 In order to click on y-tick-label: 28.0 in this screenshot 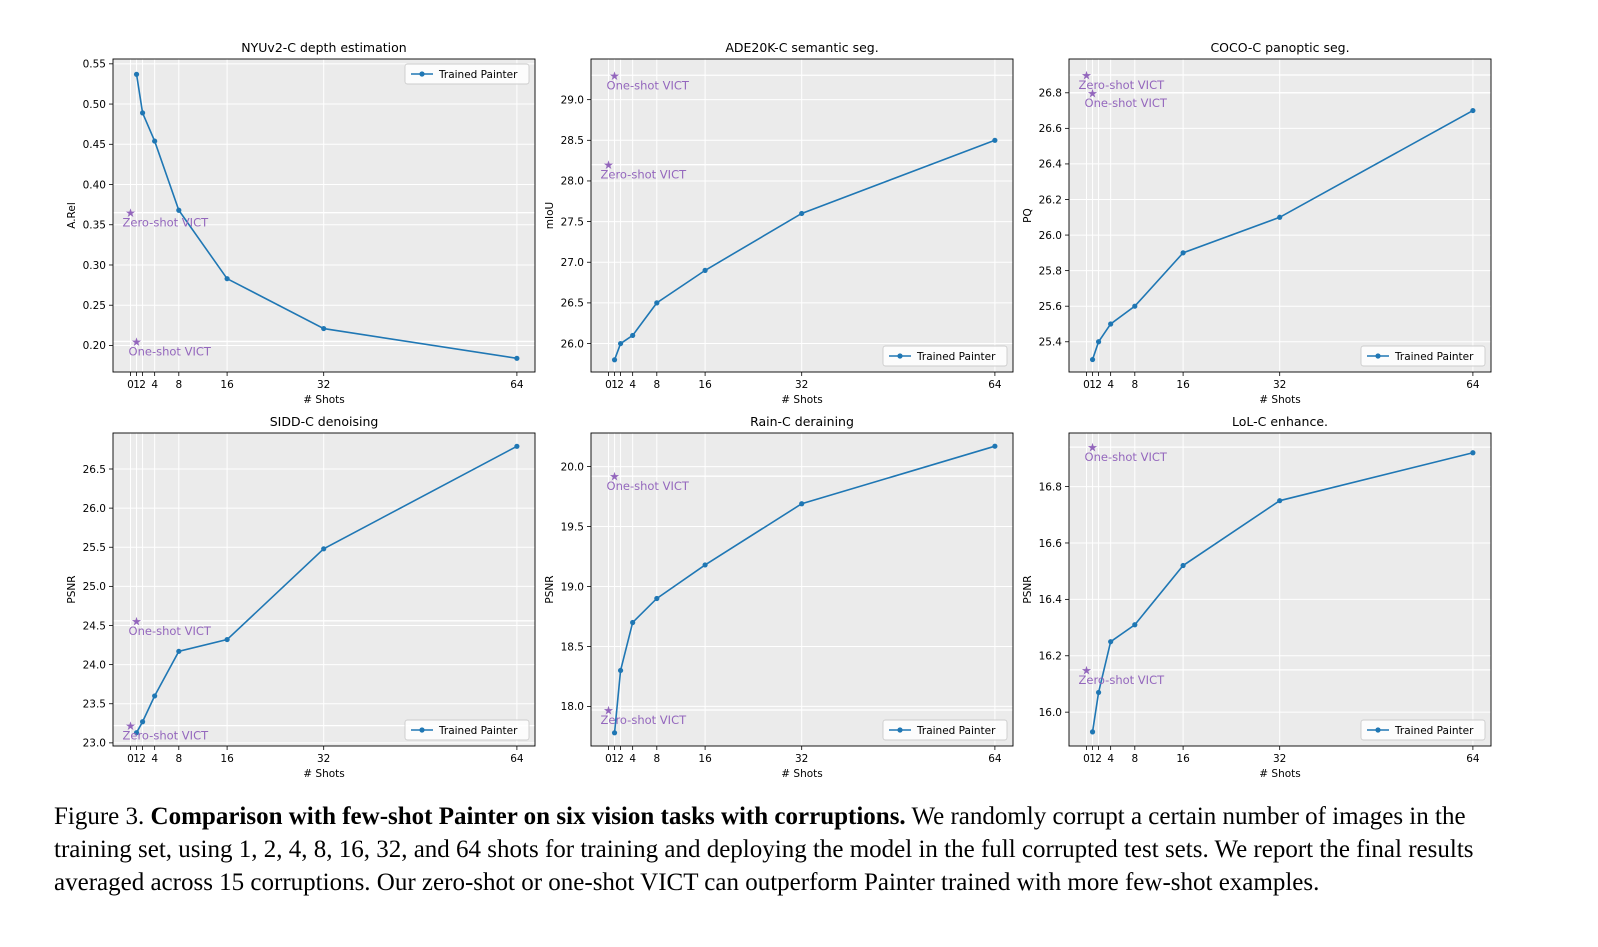, I will do `click(572, 182)`.